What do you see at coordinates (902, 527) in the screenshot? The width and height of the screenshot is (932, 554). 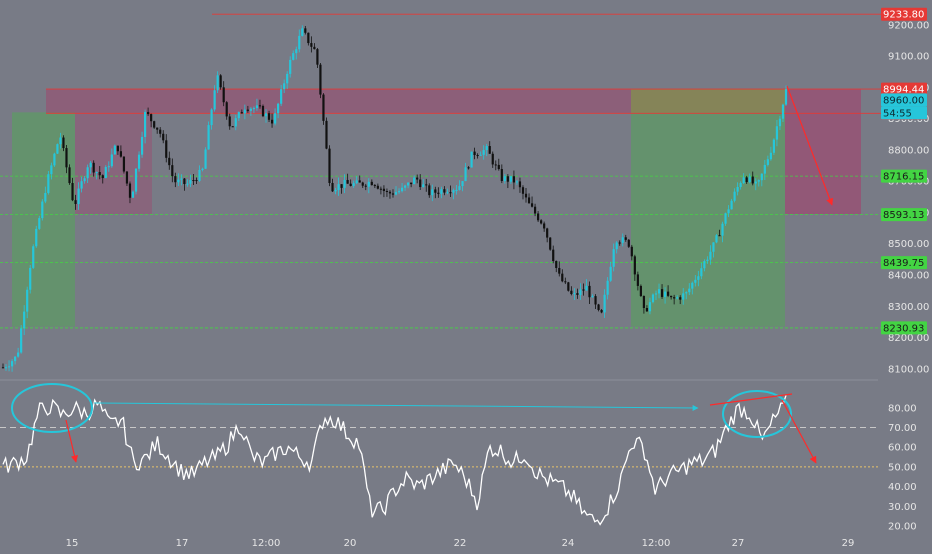 I see `rsi-tick-6: 20.00` at bounding box center [902, 527].